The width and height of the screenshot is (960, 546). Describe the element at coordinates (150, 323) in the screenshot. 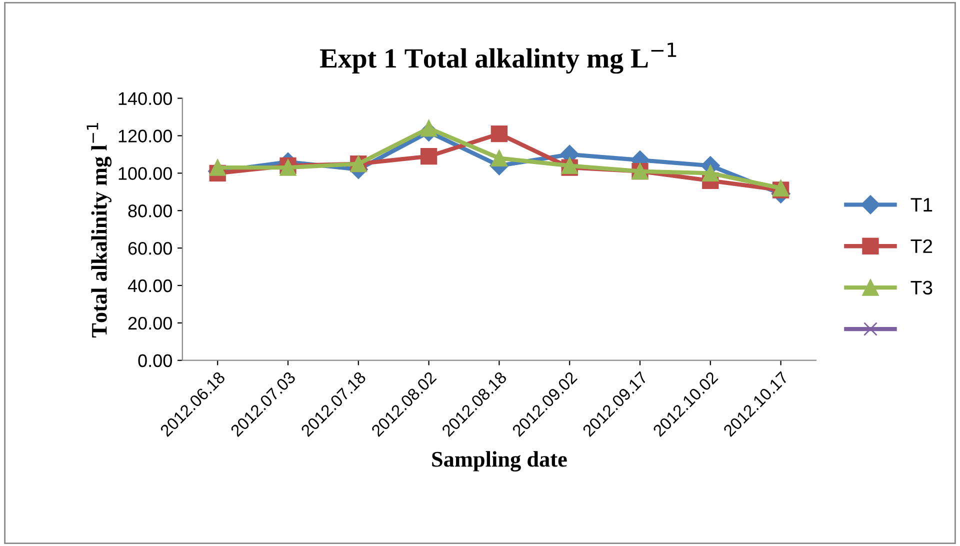

I see `y-tick-label: 20.00` at that location.